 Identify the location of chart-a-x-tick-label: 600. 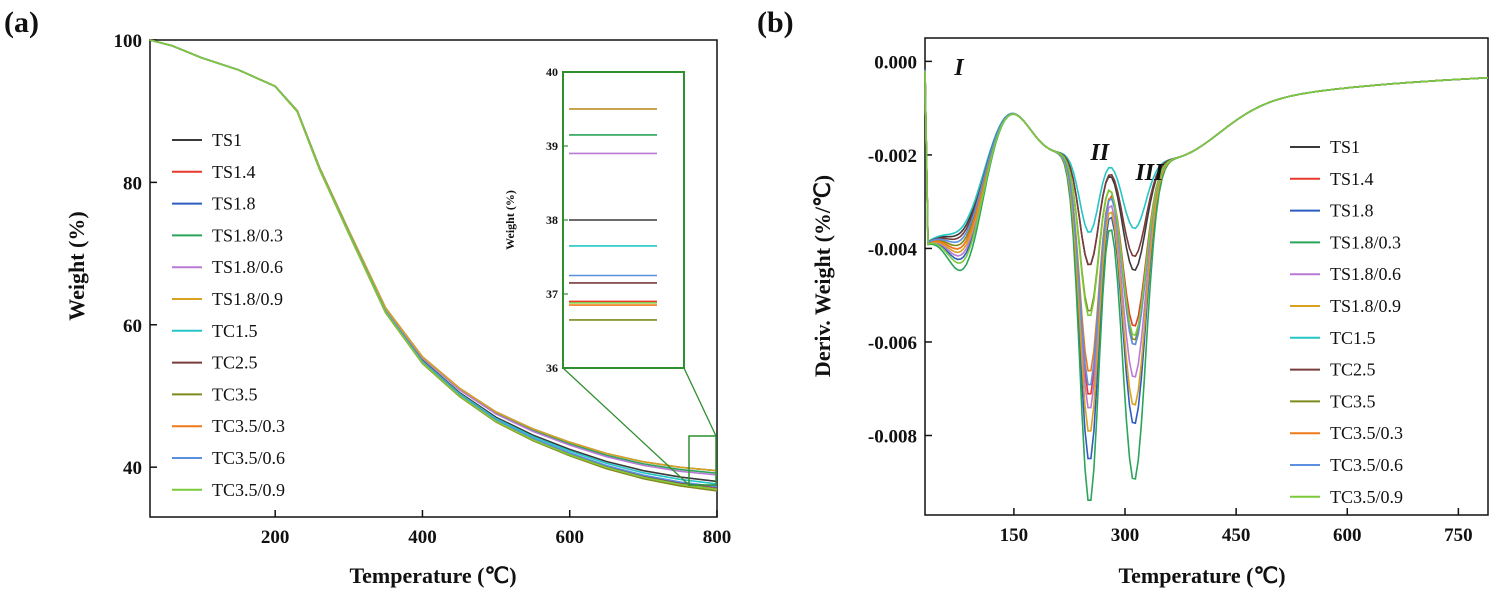
(569, 537).